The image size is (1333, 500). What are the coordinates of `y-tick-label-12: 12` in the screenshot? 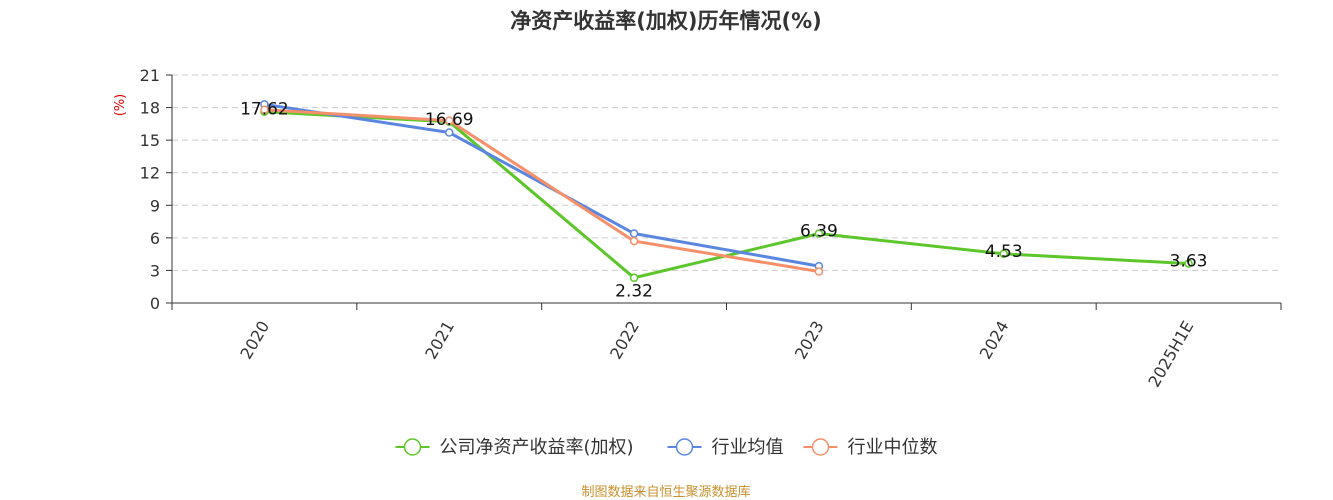 It's located at (150, 173).